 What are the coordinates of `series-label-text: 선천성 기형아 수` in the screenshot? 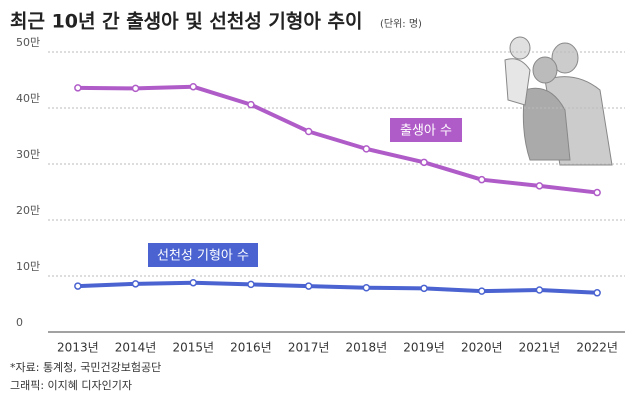 It's located at (203, 256).